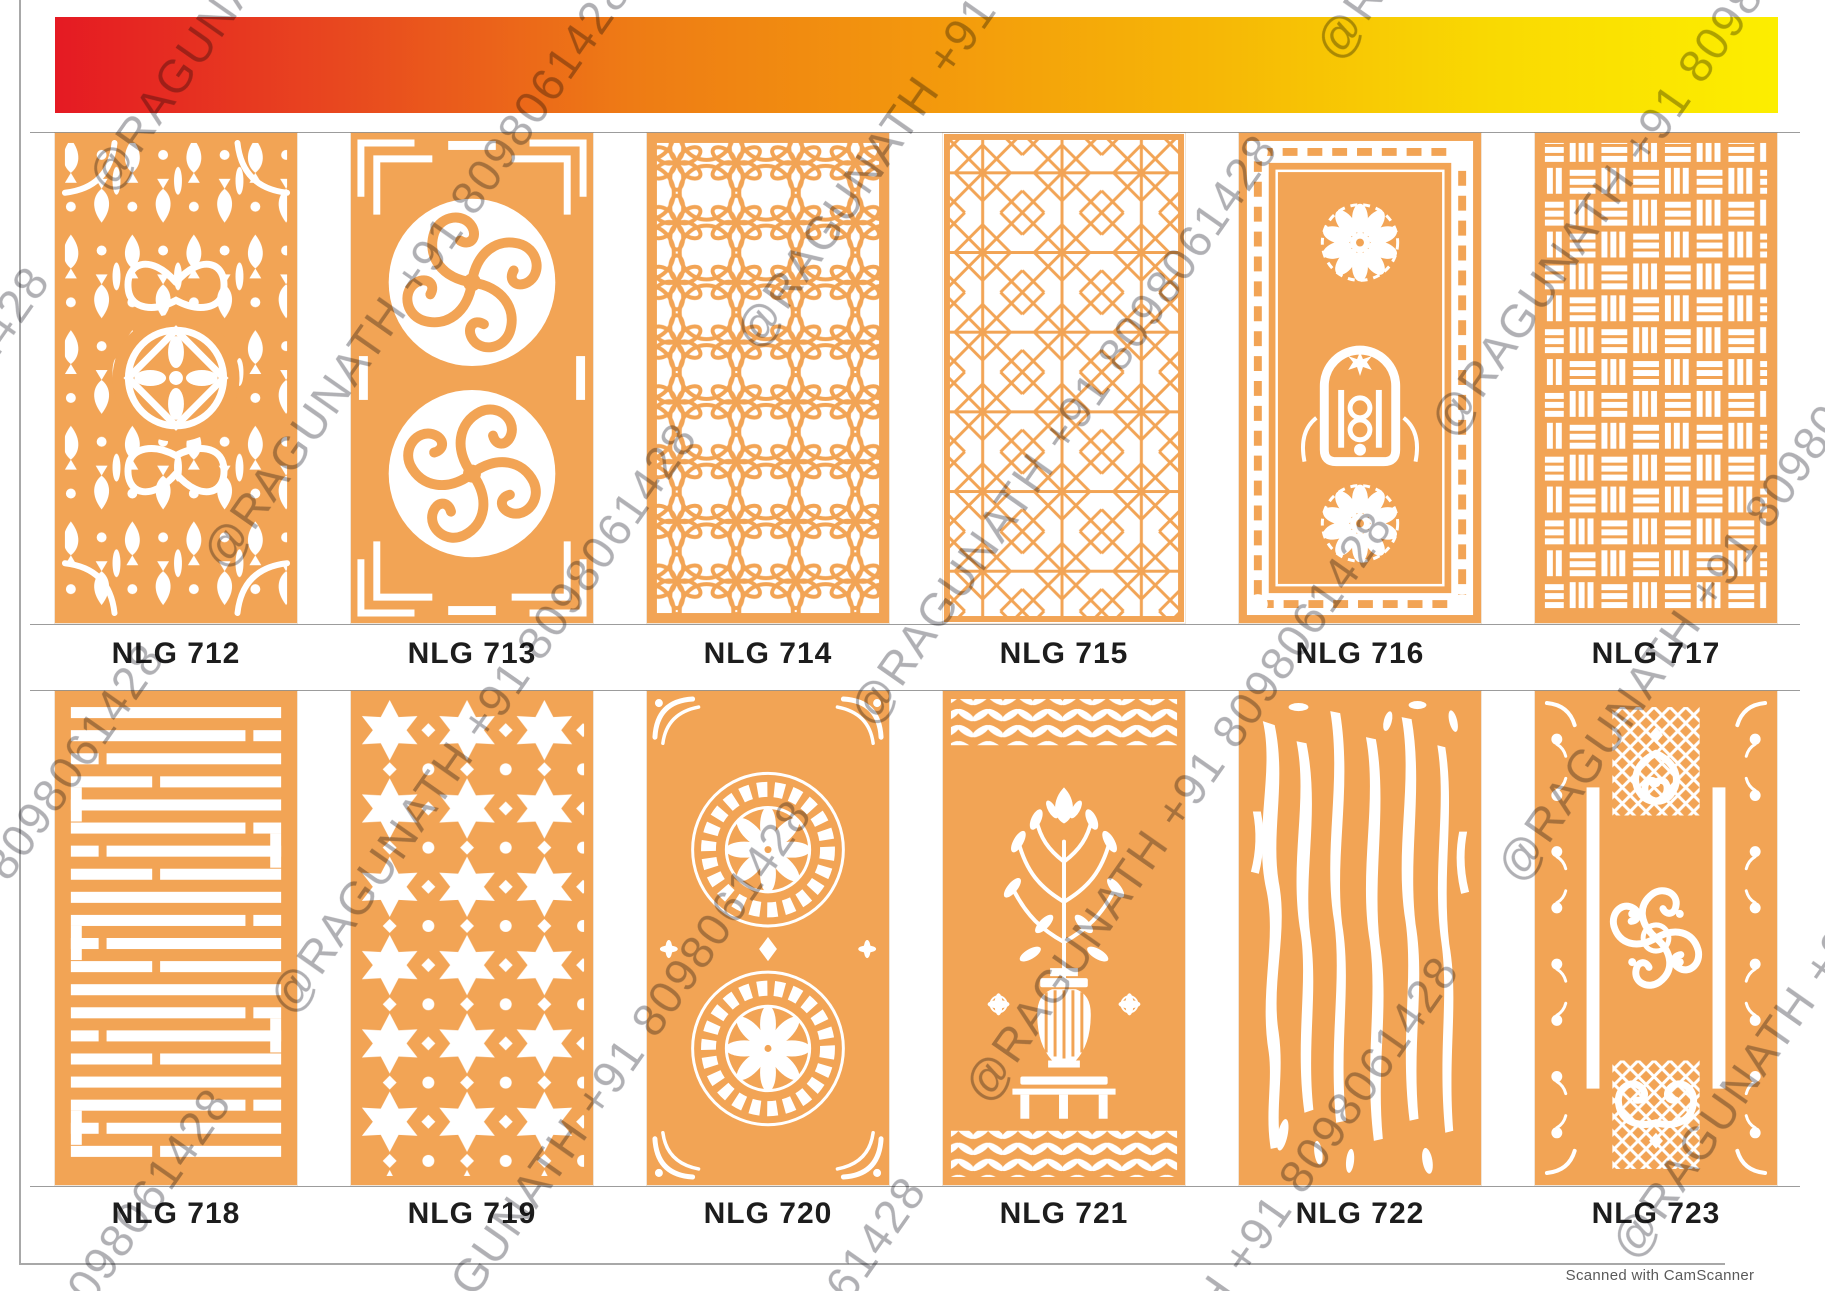  I want to click on page-left-border, so click(20, 632).